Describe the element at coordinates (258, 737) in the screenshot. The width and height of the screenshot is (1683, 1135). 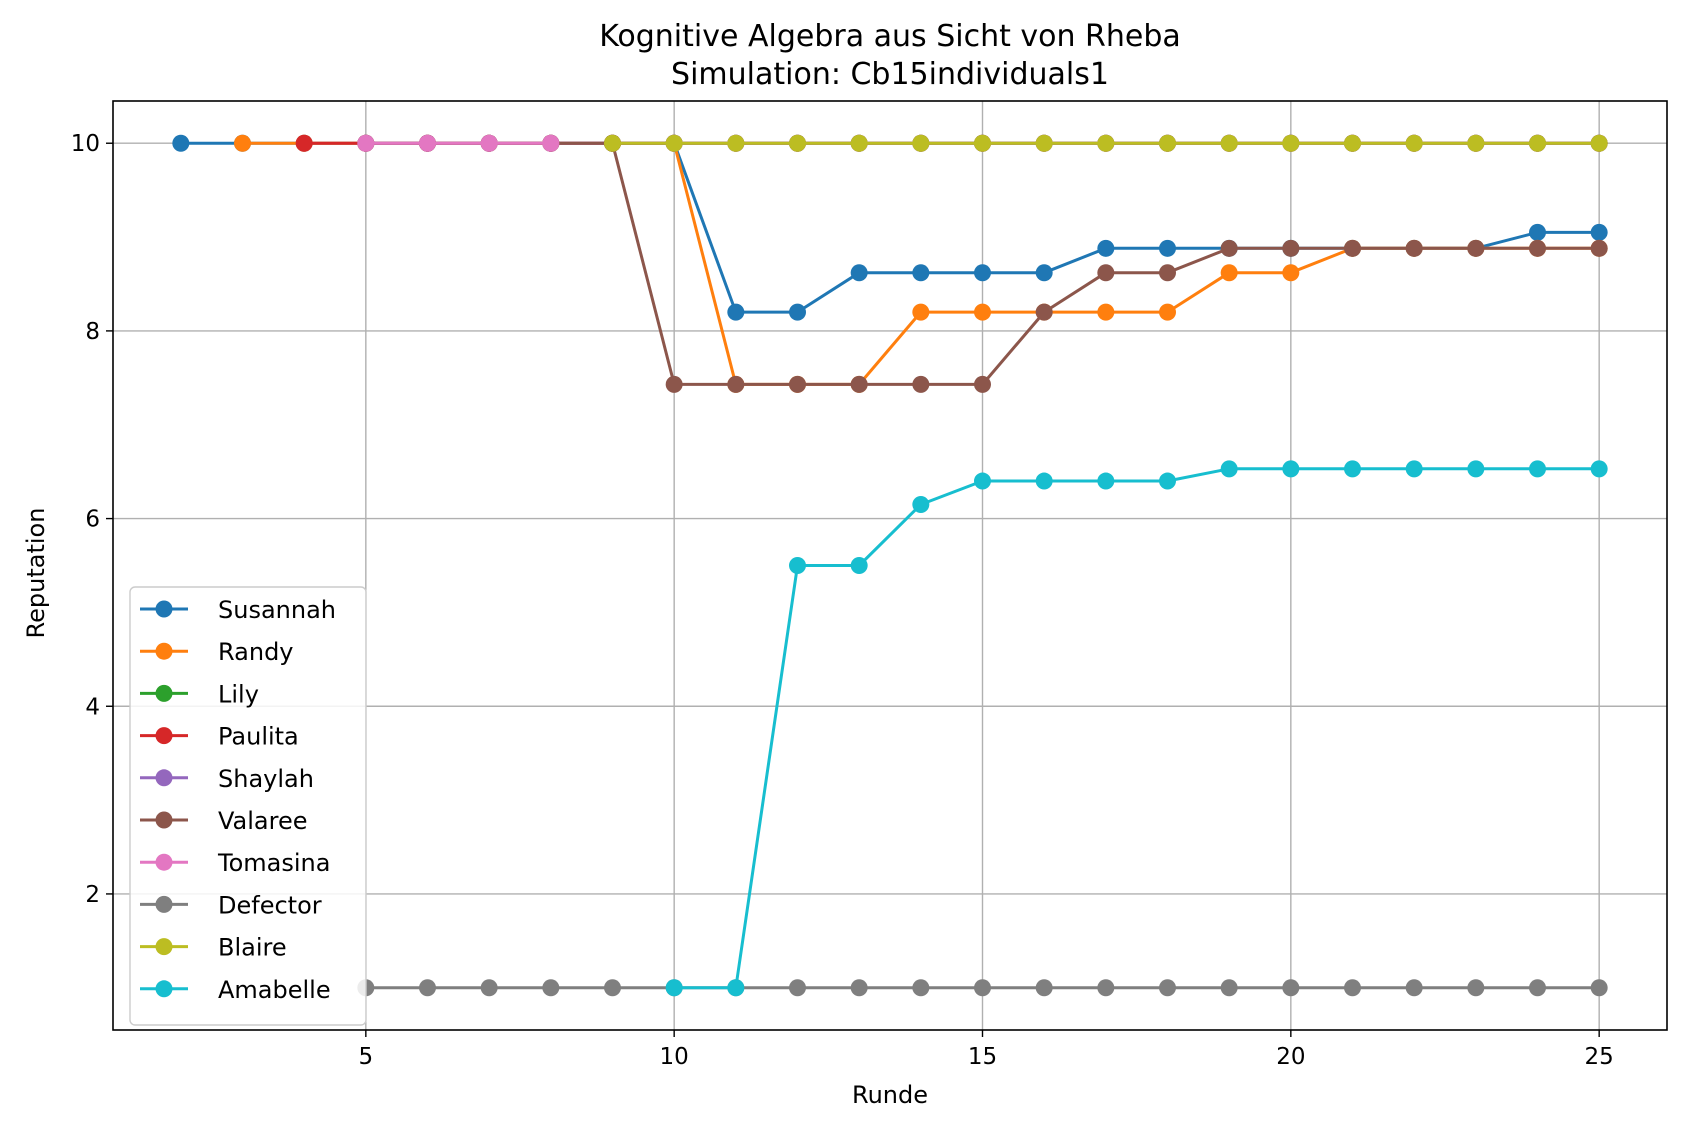
I see `legend-label-paulita: Paulita` at that location.